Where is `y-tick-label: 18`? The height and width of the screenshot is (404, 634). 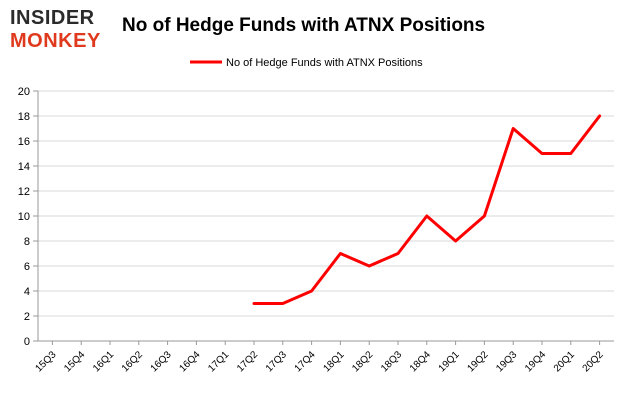
y-tick-label: 18 is located at coordinates (24, 117).